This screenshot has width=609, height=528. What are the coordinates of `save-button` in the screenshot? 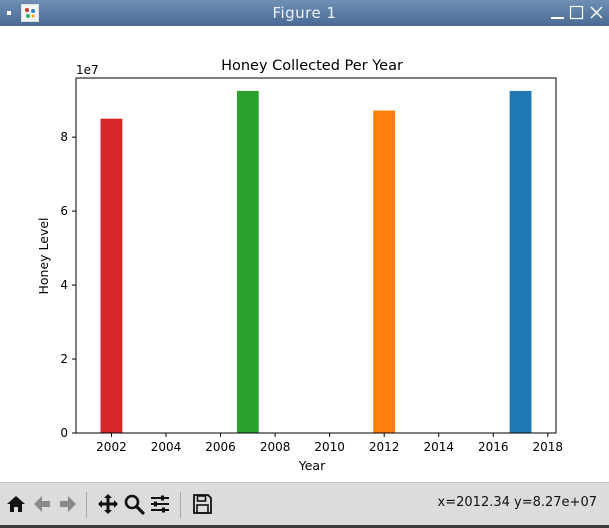 It's located at (202, 504).